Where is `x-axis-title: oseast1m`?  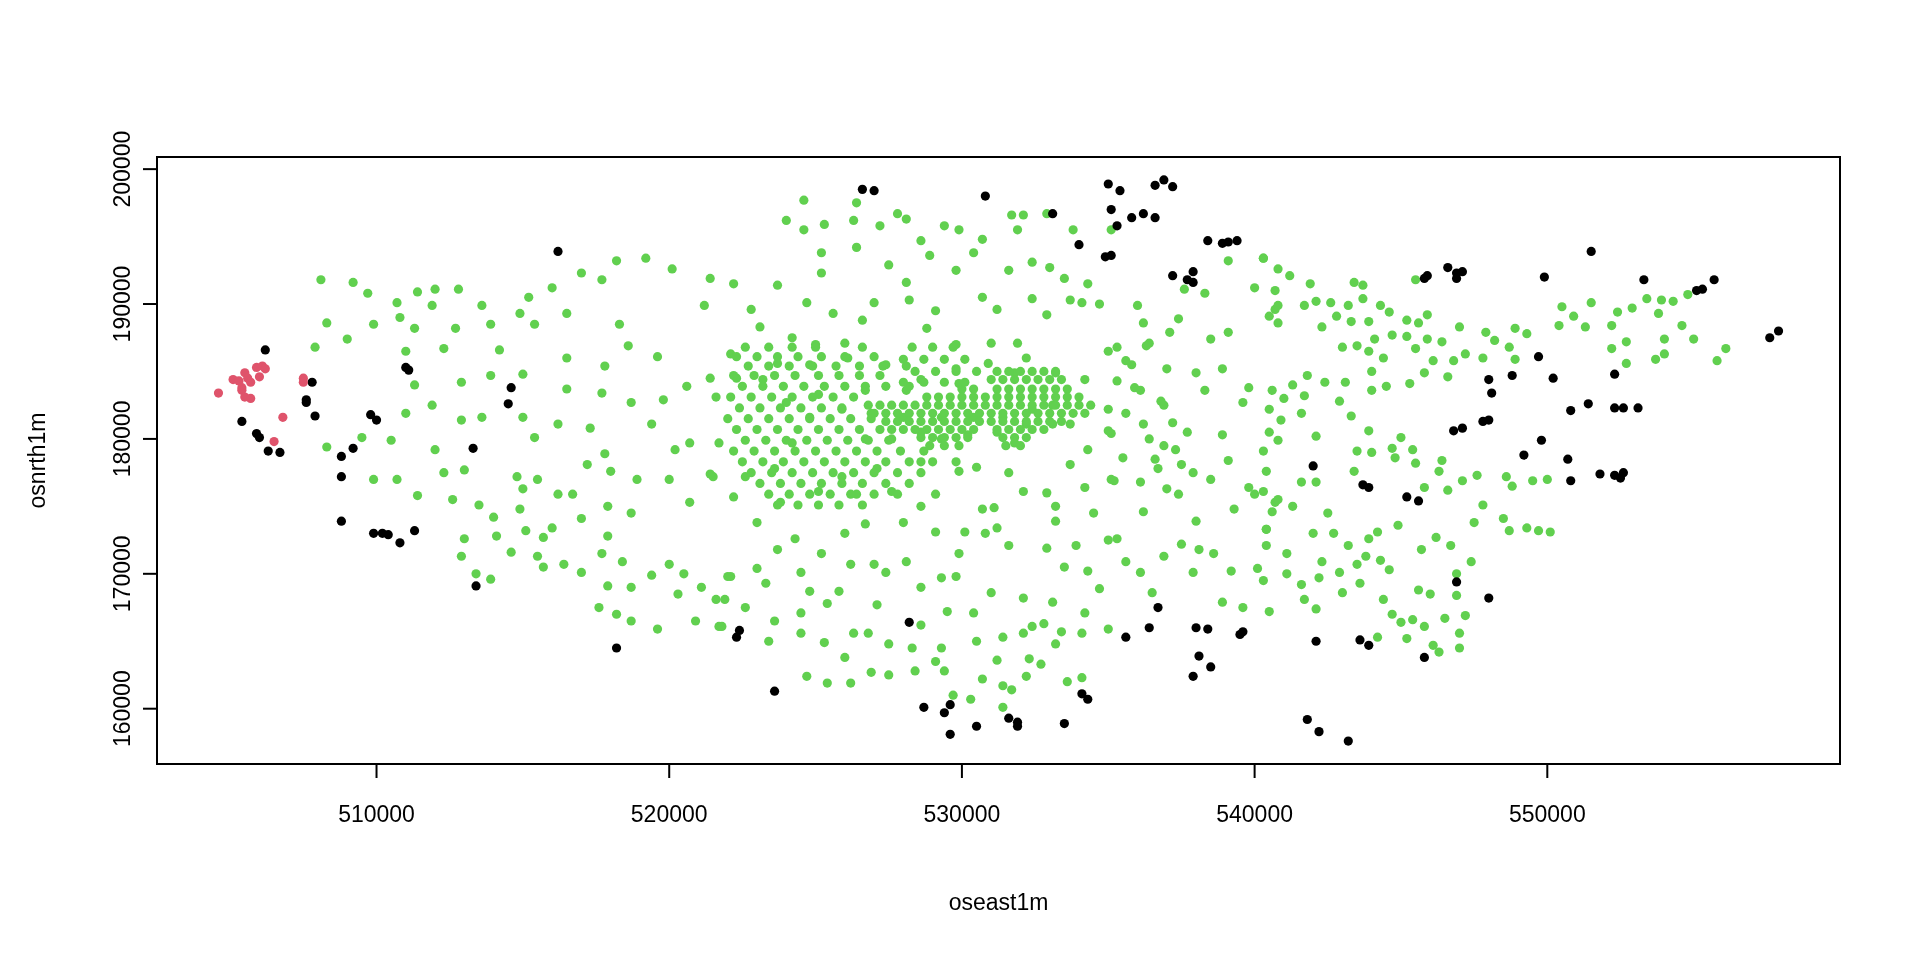
x-axis-title: oseast1m is located at coordinates (998, 902).